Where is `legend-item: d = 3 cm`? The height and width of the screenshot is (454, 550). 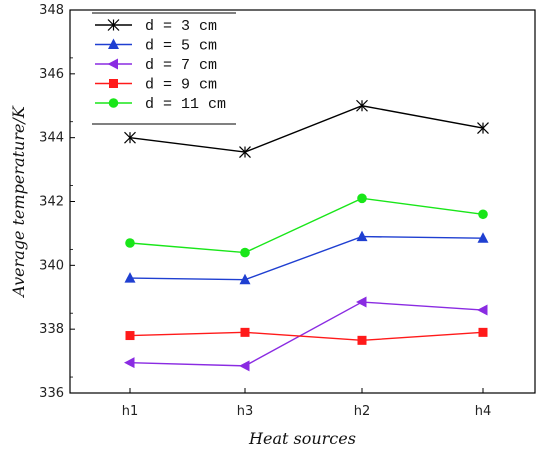 legend-item: d = 3 cm is located at coordinates (156, 26).